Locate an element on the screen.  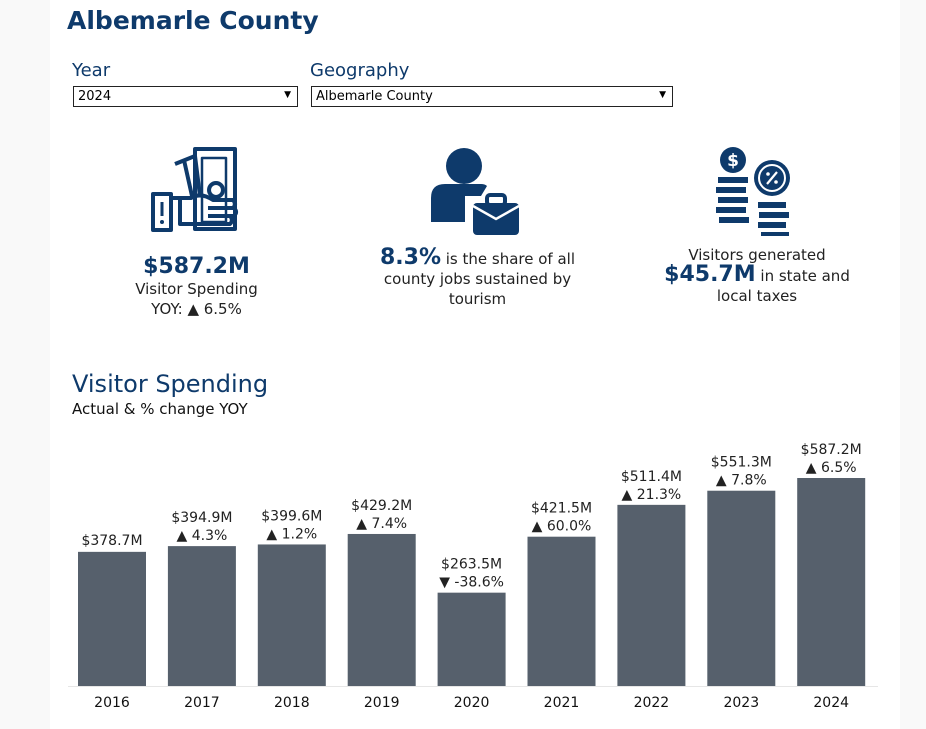
bar-2018 is located at coordinates (291, 615).